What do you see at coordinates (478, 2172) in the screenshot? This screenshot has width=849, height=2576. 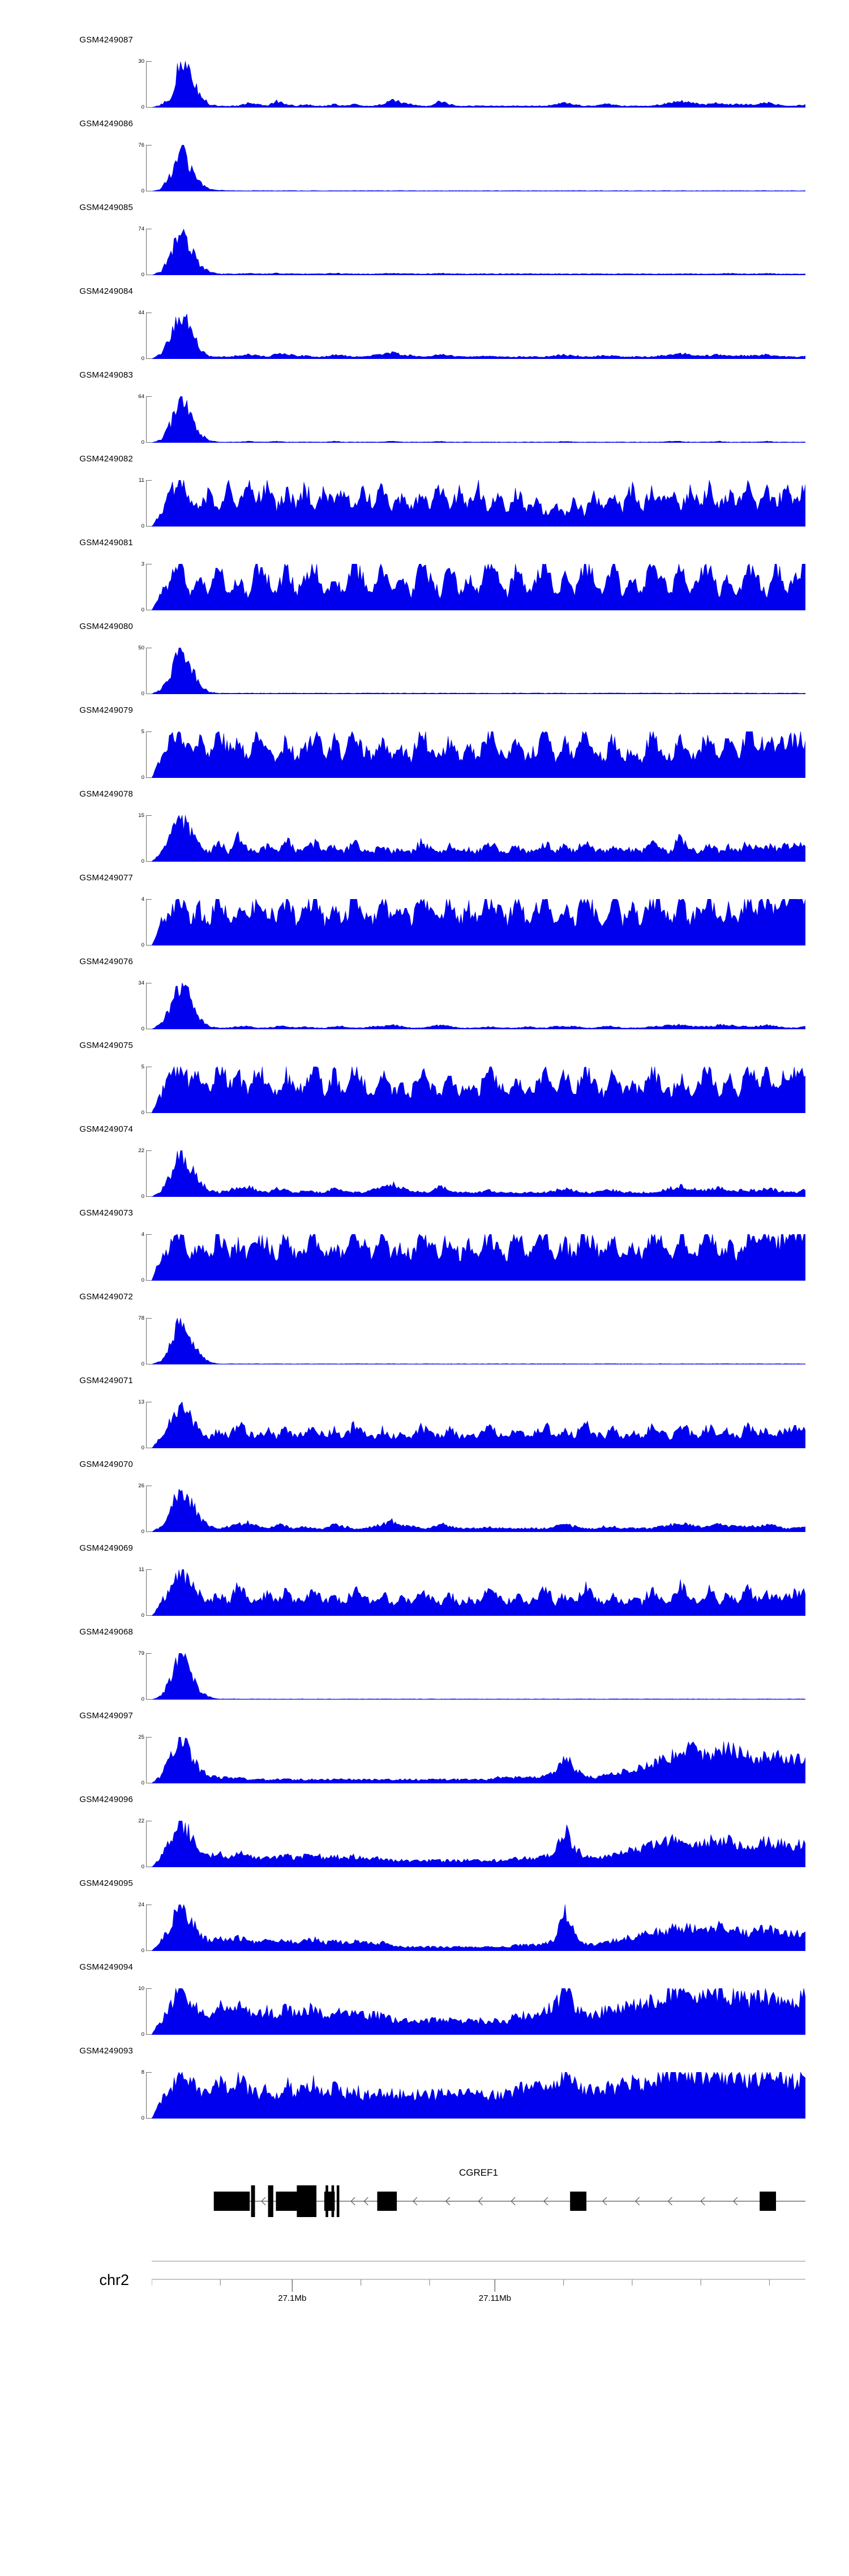 I see `gene-name-label: CGREF1` at bounding box center [478, 2172].